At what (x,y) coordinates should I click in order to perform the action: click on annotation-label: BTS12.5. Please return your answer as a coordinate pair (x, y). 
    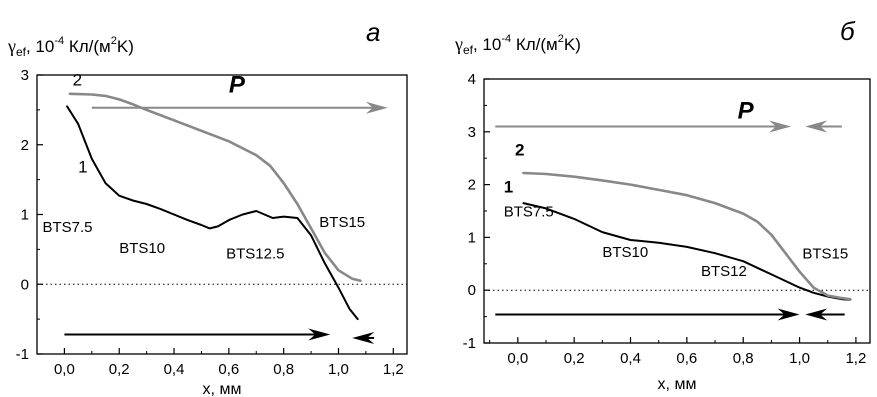
    Looking at the image, I should click on (255, 253).